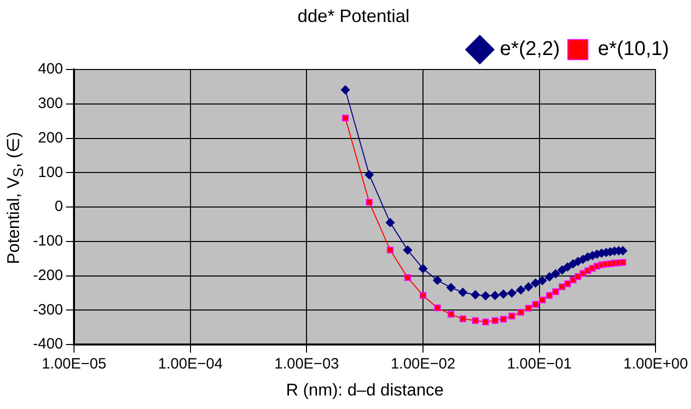  Describe the element at coordinates (634, 49) in the screenshot. I see `legend-label: e*(10,1)` at that location.